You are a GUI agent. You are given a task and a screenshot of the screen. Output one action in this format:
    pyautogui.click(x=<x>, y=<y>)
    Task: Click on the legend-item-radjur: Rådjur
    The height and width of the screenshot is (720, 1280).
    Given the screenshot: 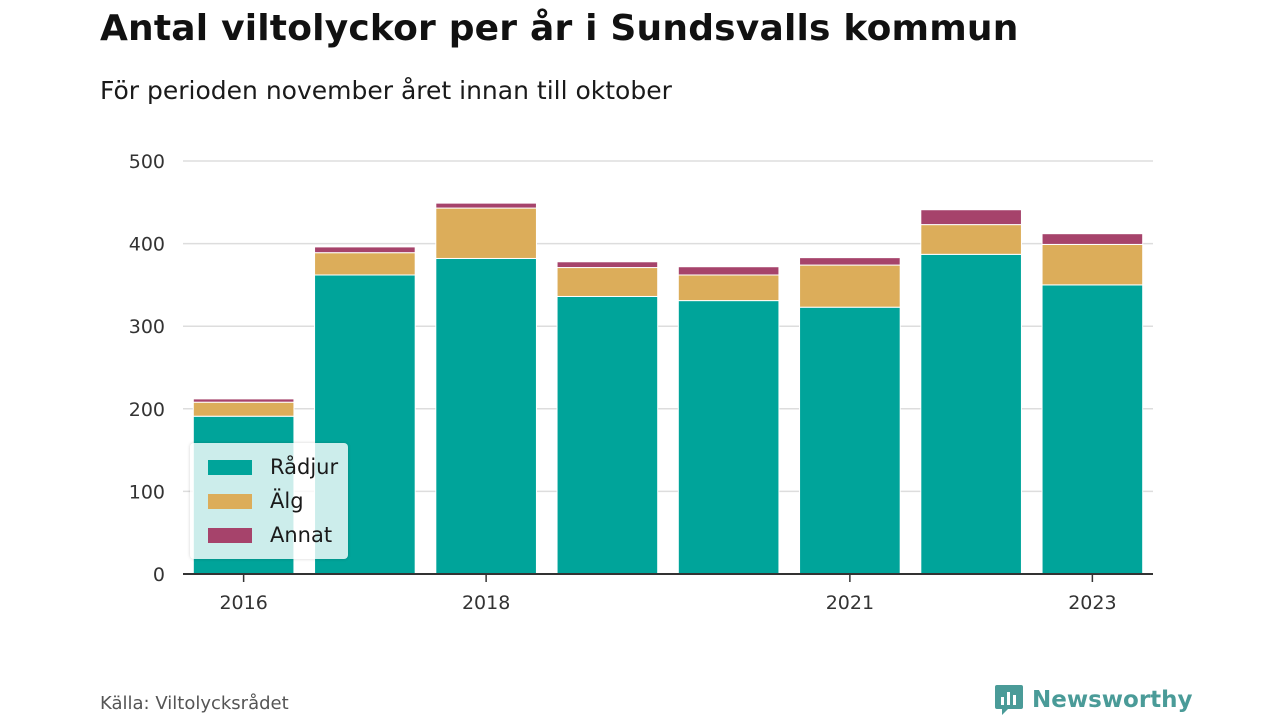 What is the action you would take?
    pyautogui.click(x=273, y=467)
    